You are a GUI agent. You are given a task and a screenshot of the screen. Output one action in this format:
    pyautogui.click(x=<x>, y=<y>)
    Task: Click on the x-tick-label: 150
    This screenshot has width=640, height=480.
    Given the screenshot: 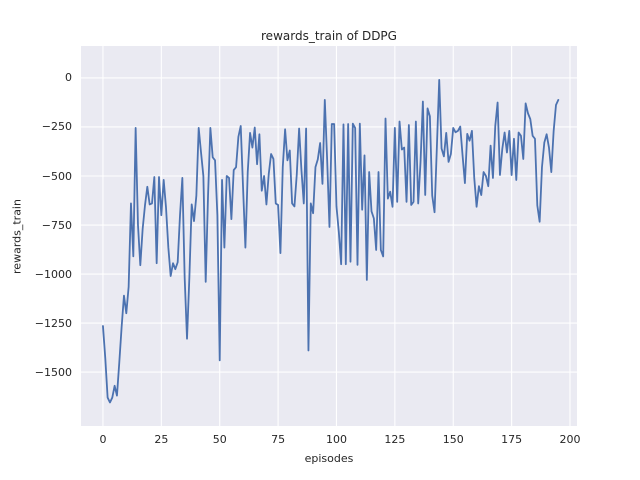 What is the action you would take?
    pyautogui.click(x=453, y=439)
    